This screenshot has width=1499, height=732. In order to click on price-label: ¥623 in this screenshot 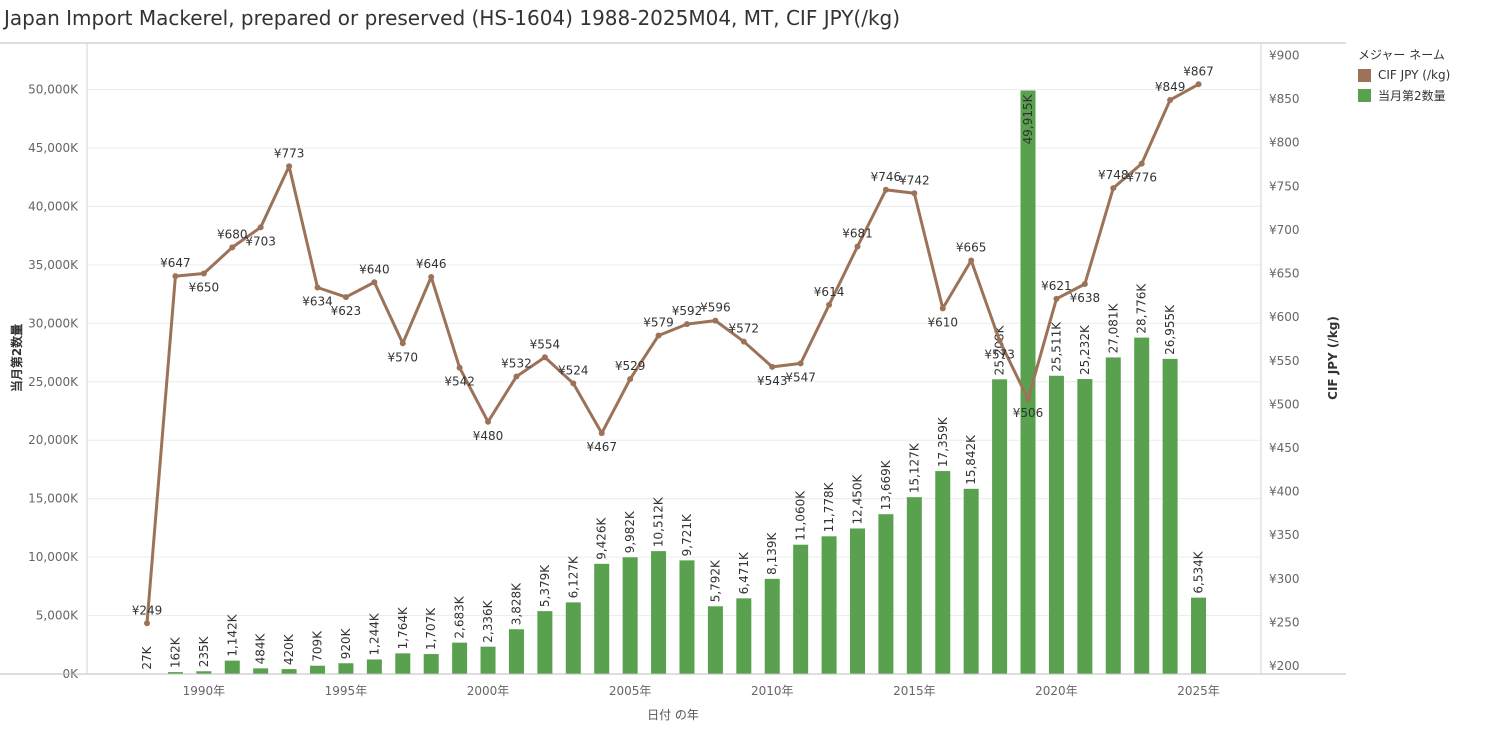, I will do `click(346, 311)`.